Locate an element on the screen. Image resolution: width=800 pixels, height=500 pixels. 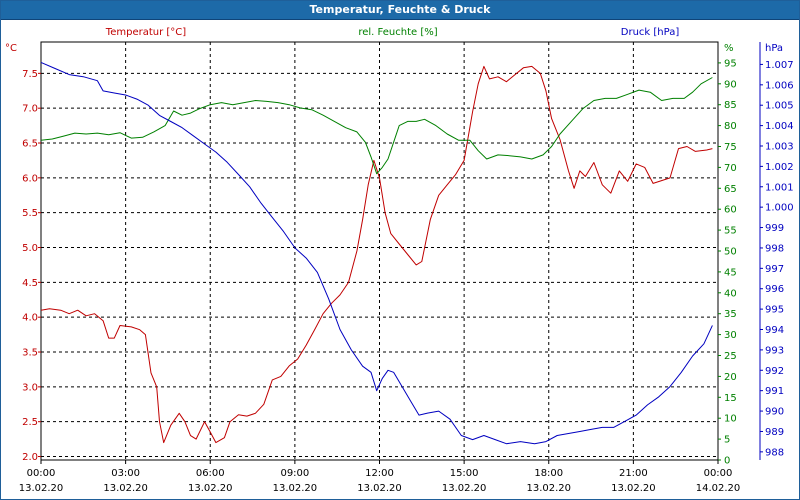
x-tick-time-label: 09:00 is located at coordinates (294, 473).